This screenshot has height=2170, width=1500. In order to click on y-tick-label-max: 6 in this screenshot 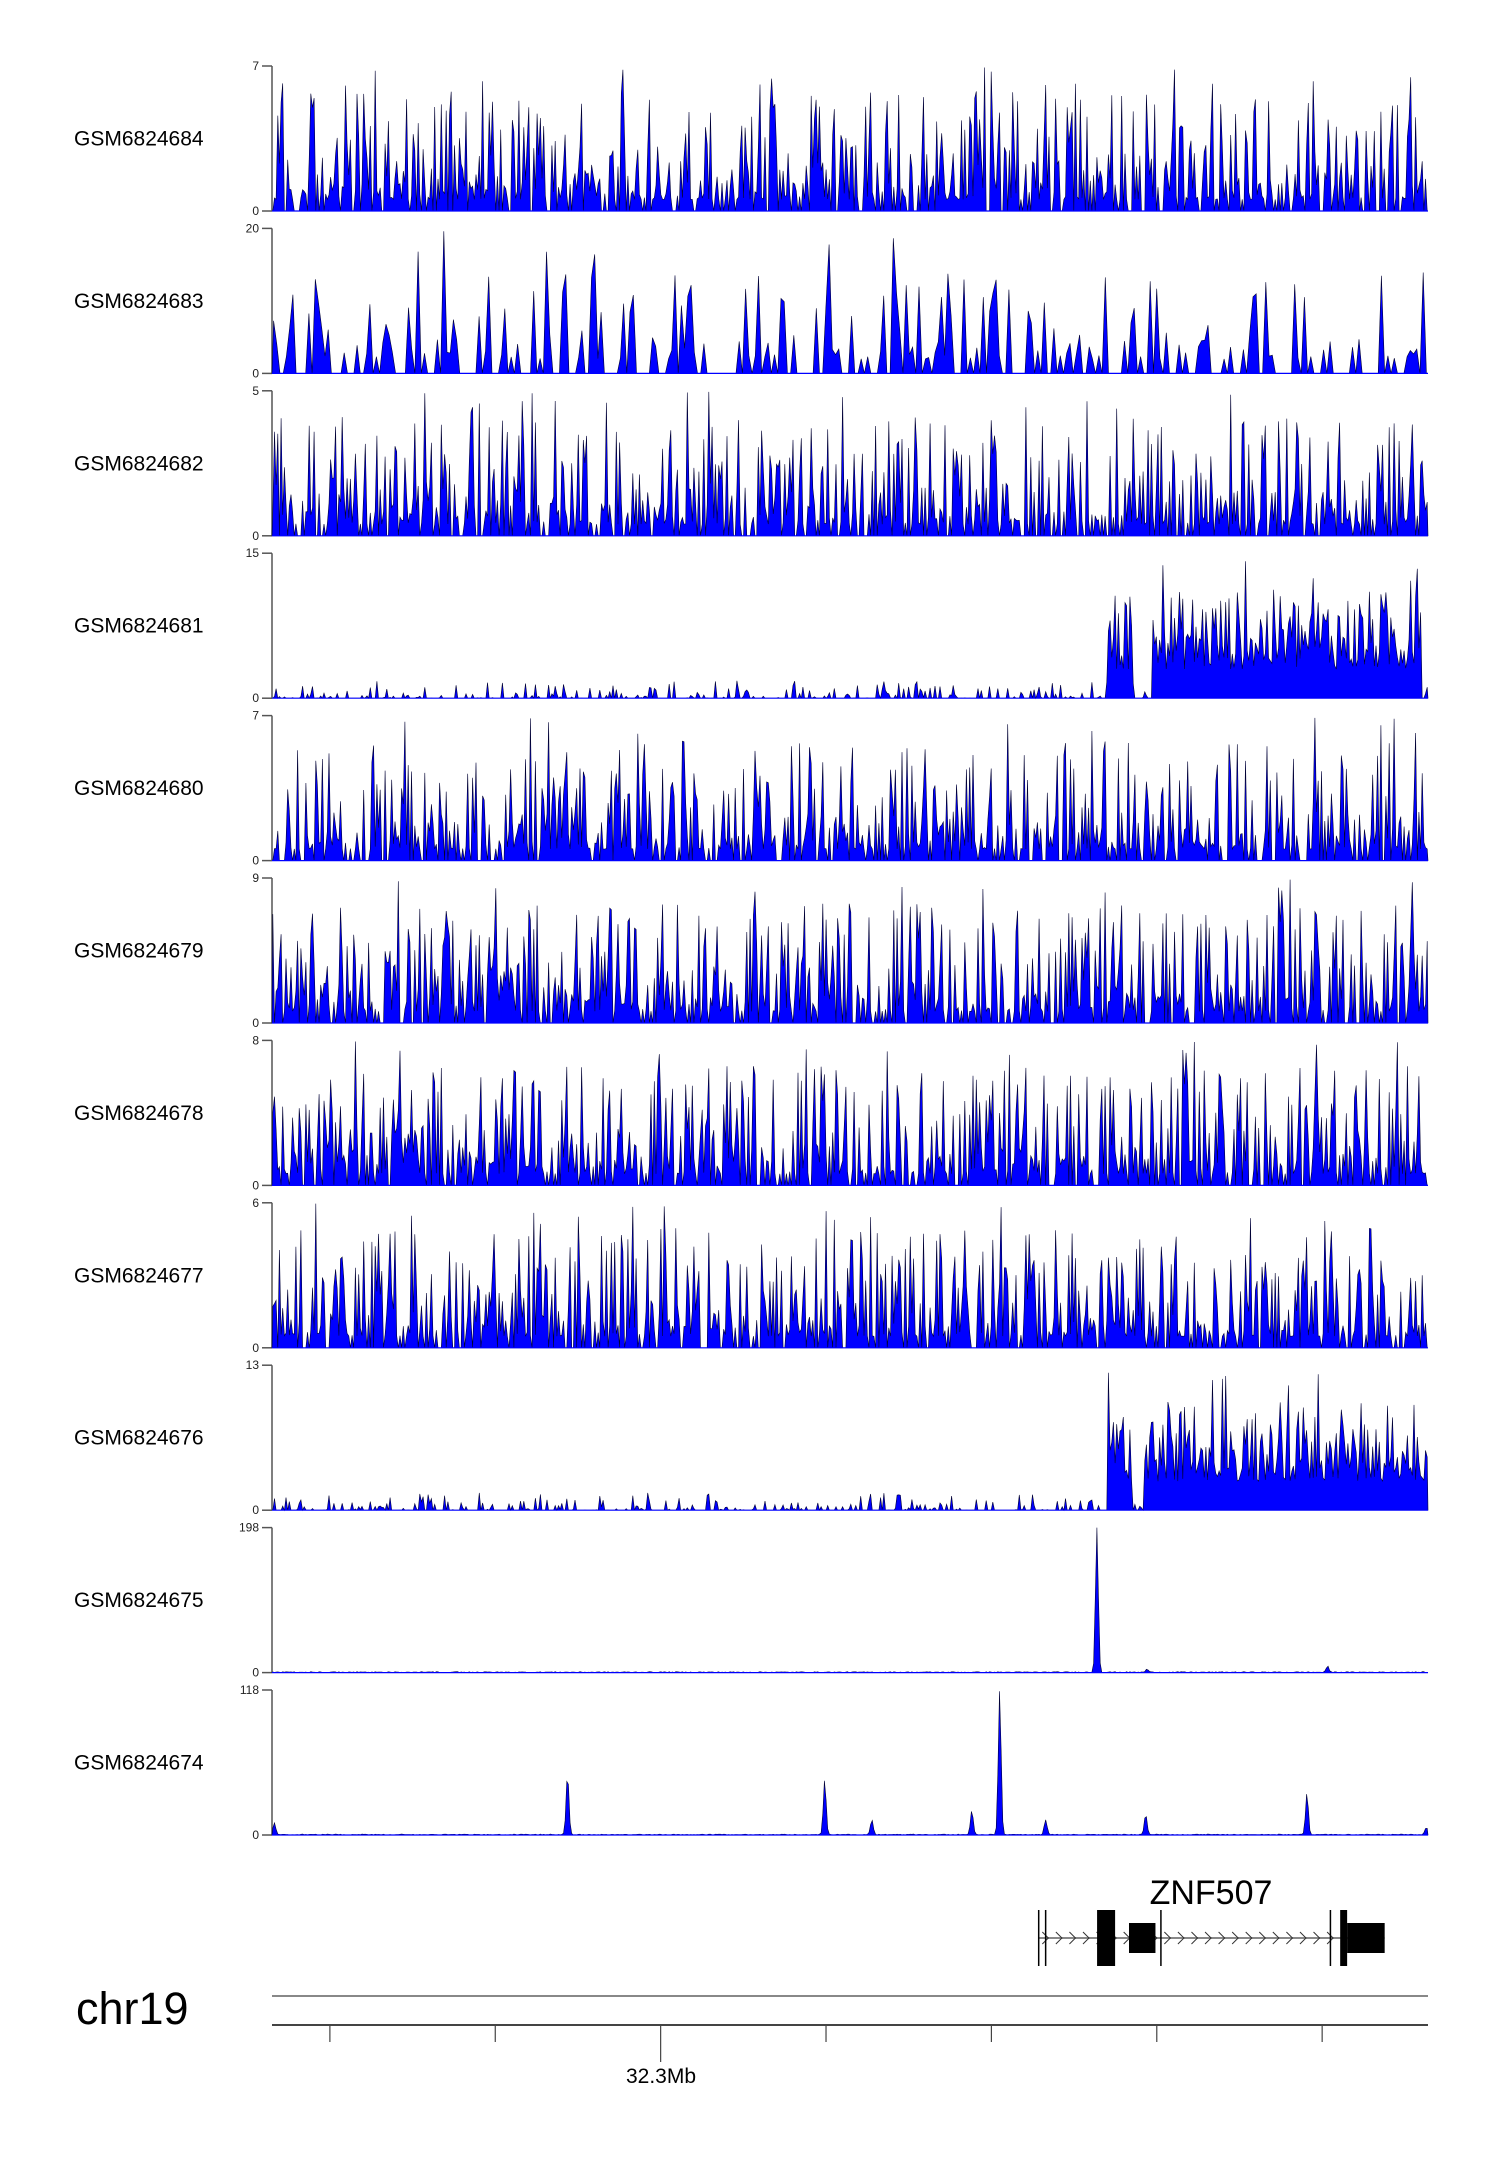, I will do `click(255, 1203)`.